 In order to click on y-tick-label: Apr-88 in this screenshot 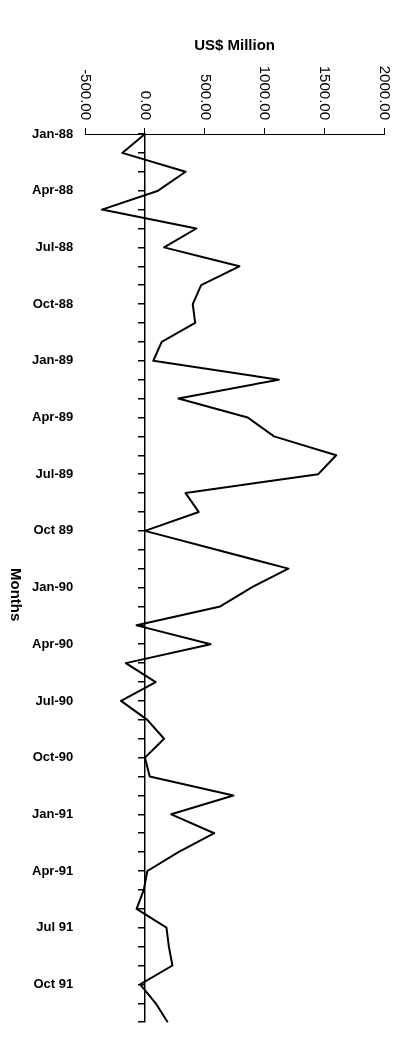, I will do `click(53, 190)`.